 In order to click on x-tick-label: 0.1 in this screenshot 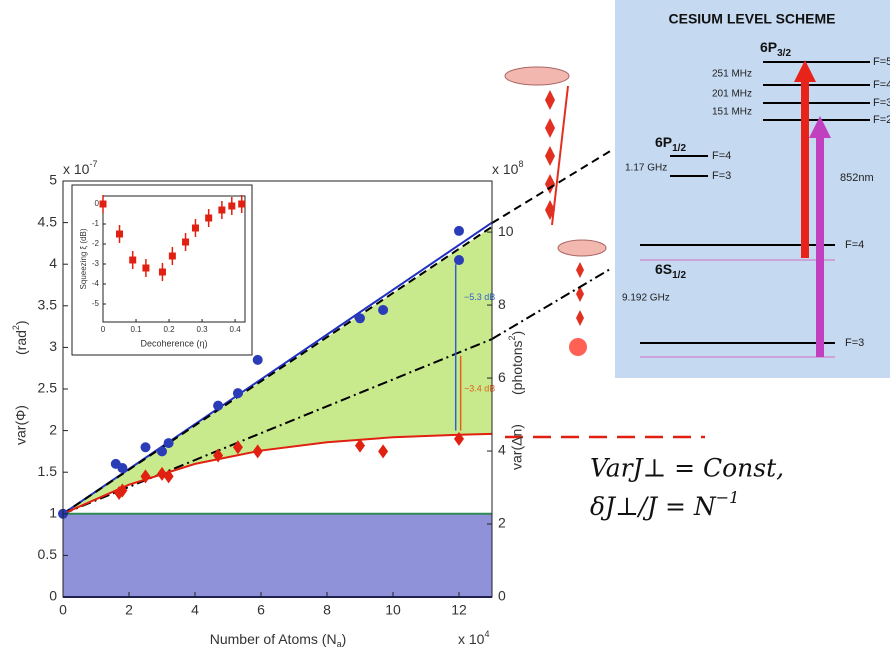, I will do `click(136, 329)`.